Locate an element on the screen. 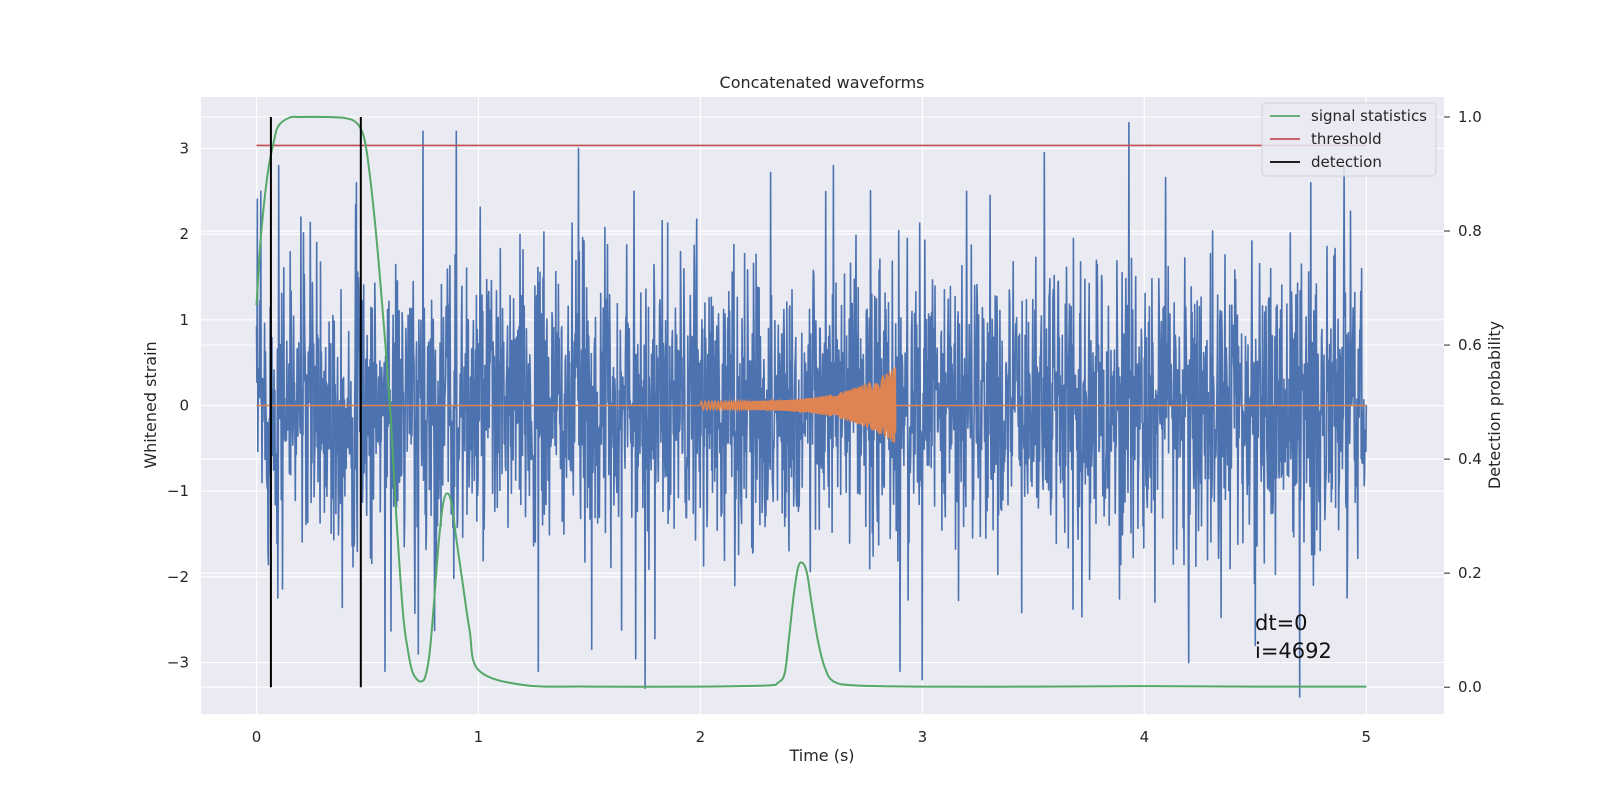 This screenshot has height=800, width=1600. annotation-dt: dt=0 is located at coordinates (1281, 623).